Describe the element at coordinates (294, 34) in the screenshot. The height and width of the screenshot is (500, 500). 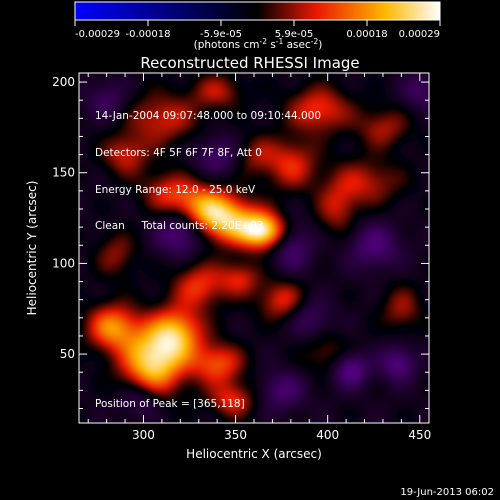
I see `colorbar-tick-label: 5.9e-05` at that location.